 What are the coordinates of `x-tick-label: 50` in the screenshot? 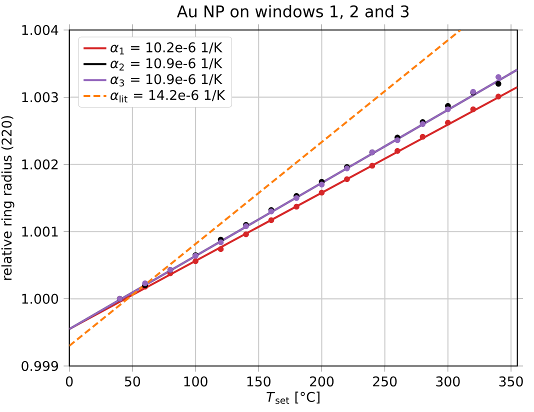 It's located at (132, 381).